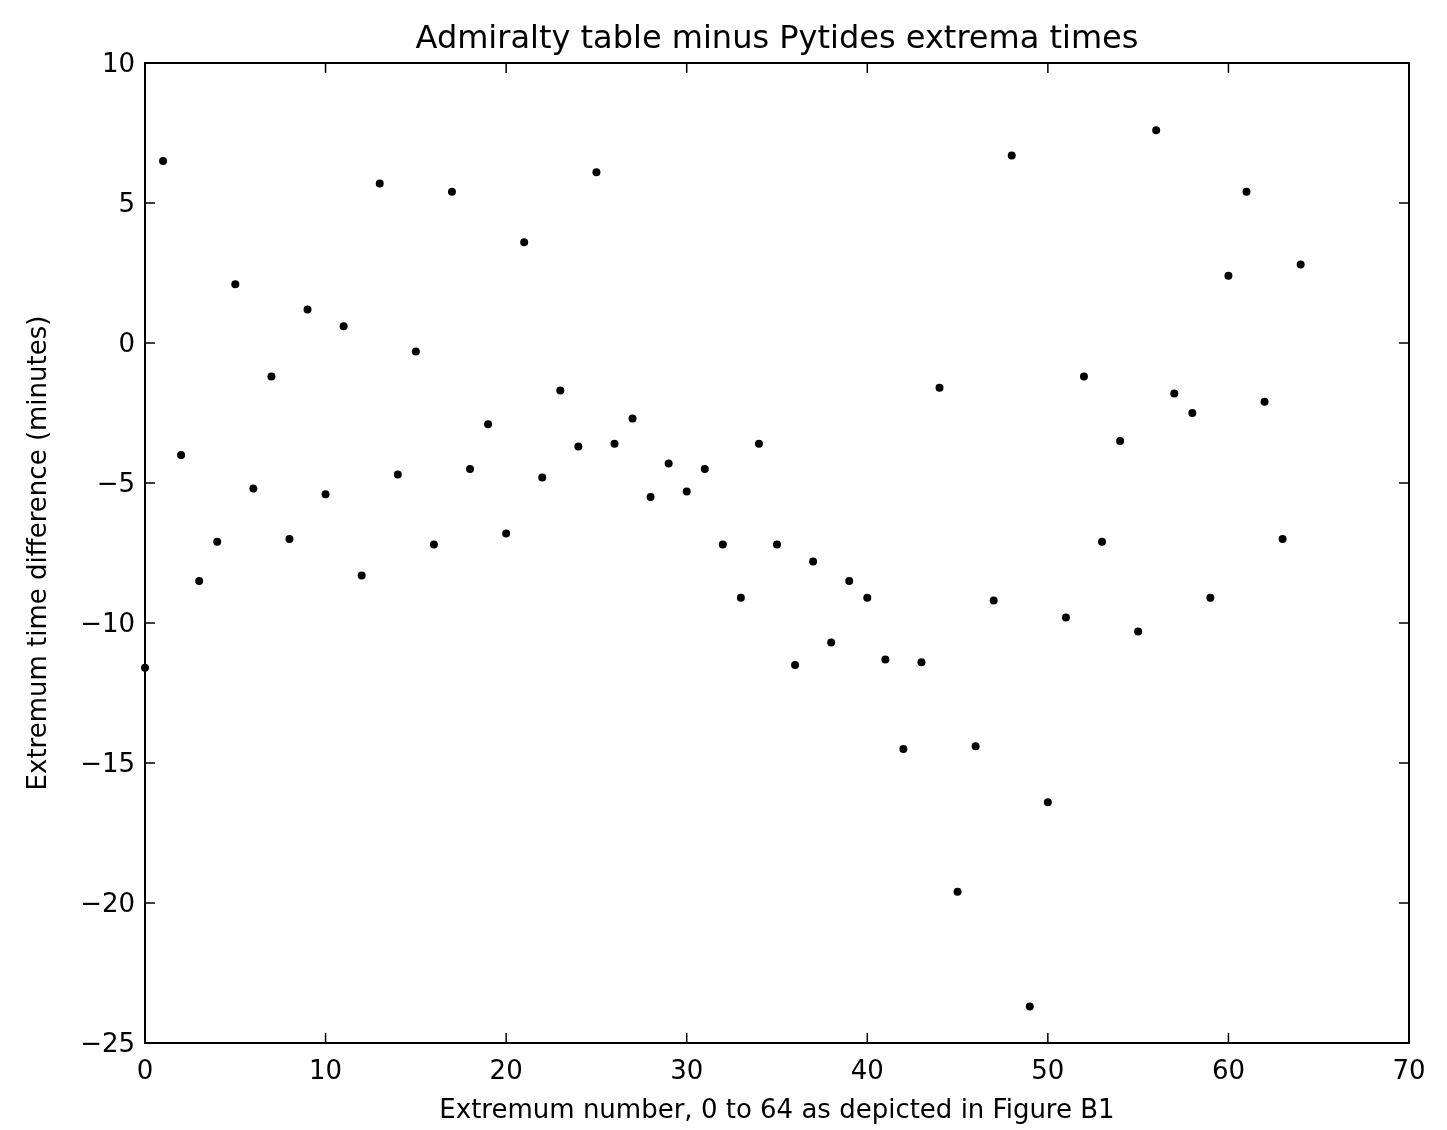  I want to click on y-tick-label: 10, so click(118, 63).